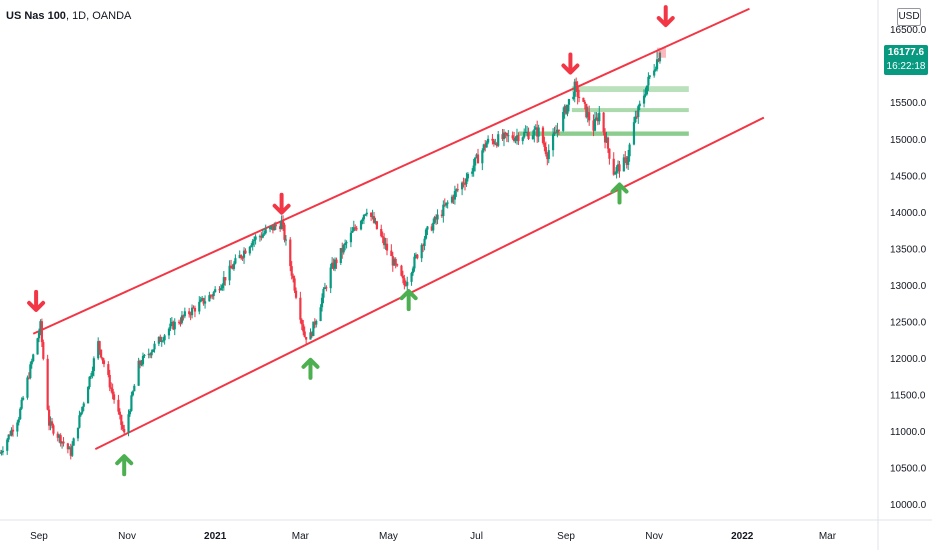  I want to click on y-tick-label: 14500.0, so click(908, 176).